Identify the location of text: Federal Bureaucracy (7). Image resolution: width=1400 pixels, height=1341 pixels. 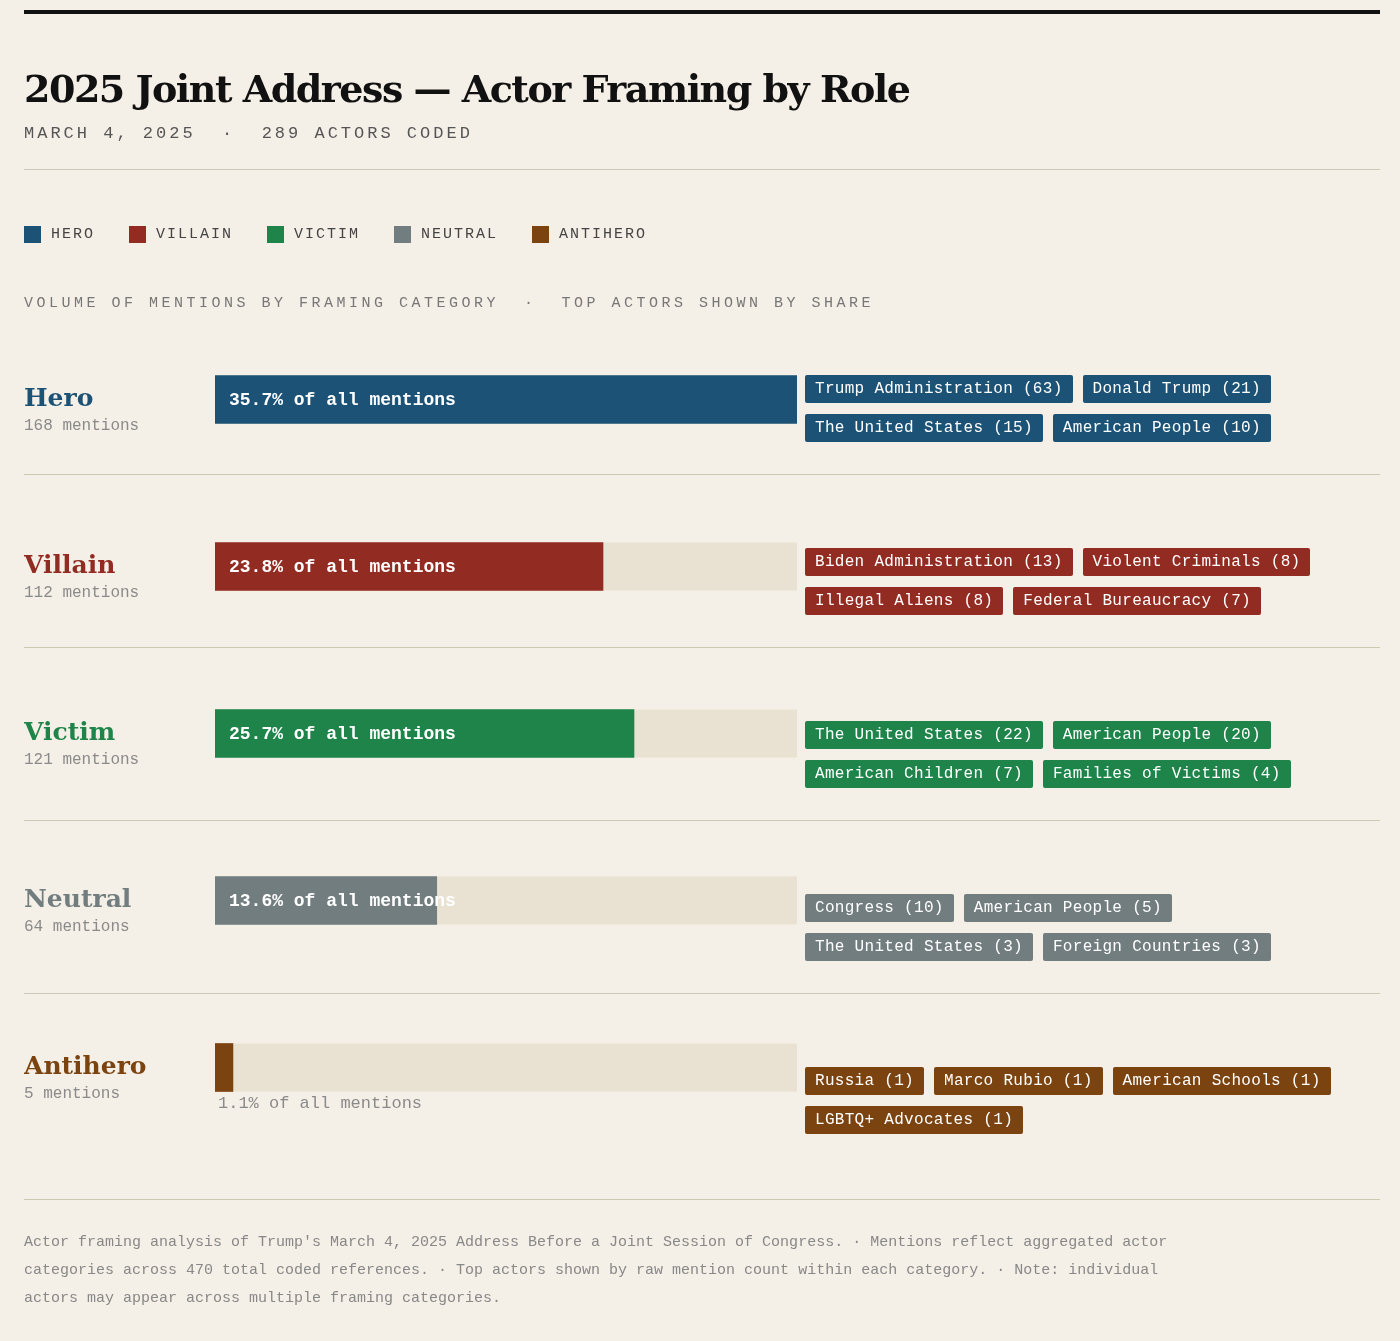
(1137, 600).